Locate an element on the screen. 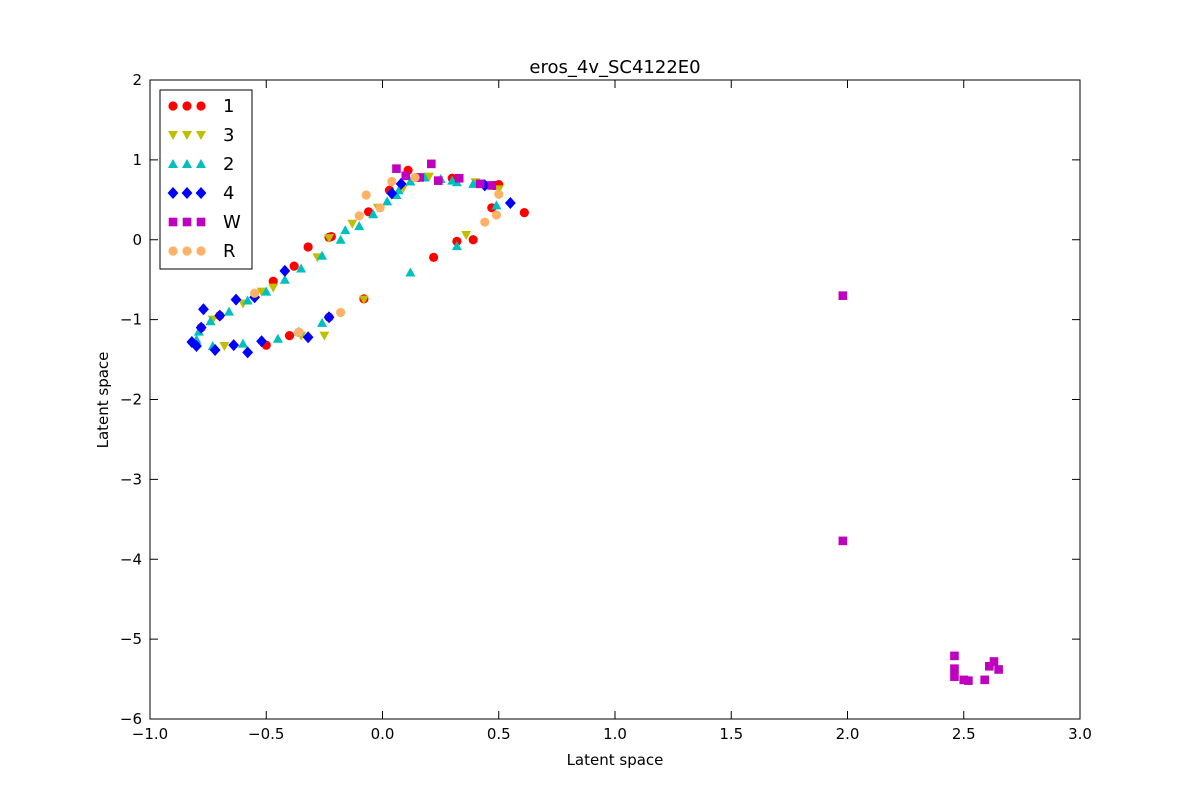 This screenshot has width=1200, height=800. y-axis-label: Latent space is located at coordinates (103, 400).